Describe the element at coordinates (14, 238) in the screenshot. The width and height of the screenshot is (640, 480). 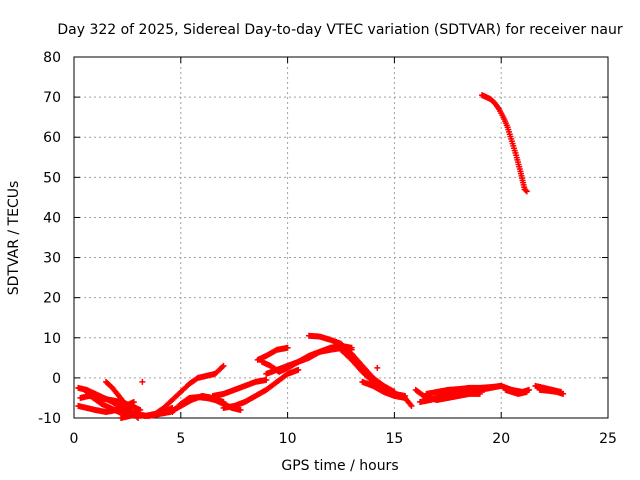
I see `y-axis-label: SDTVAR / TECUs` at that location.